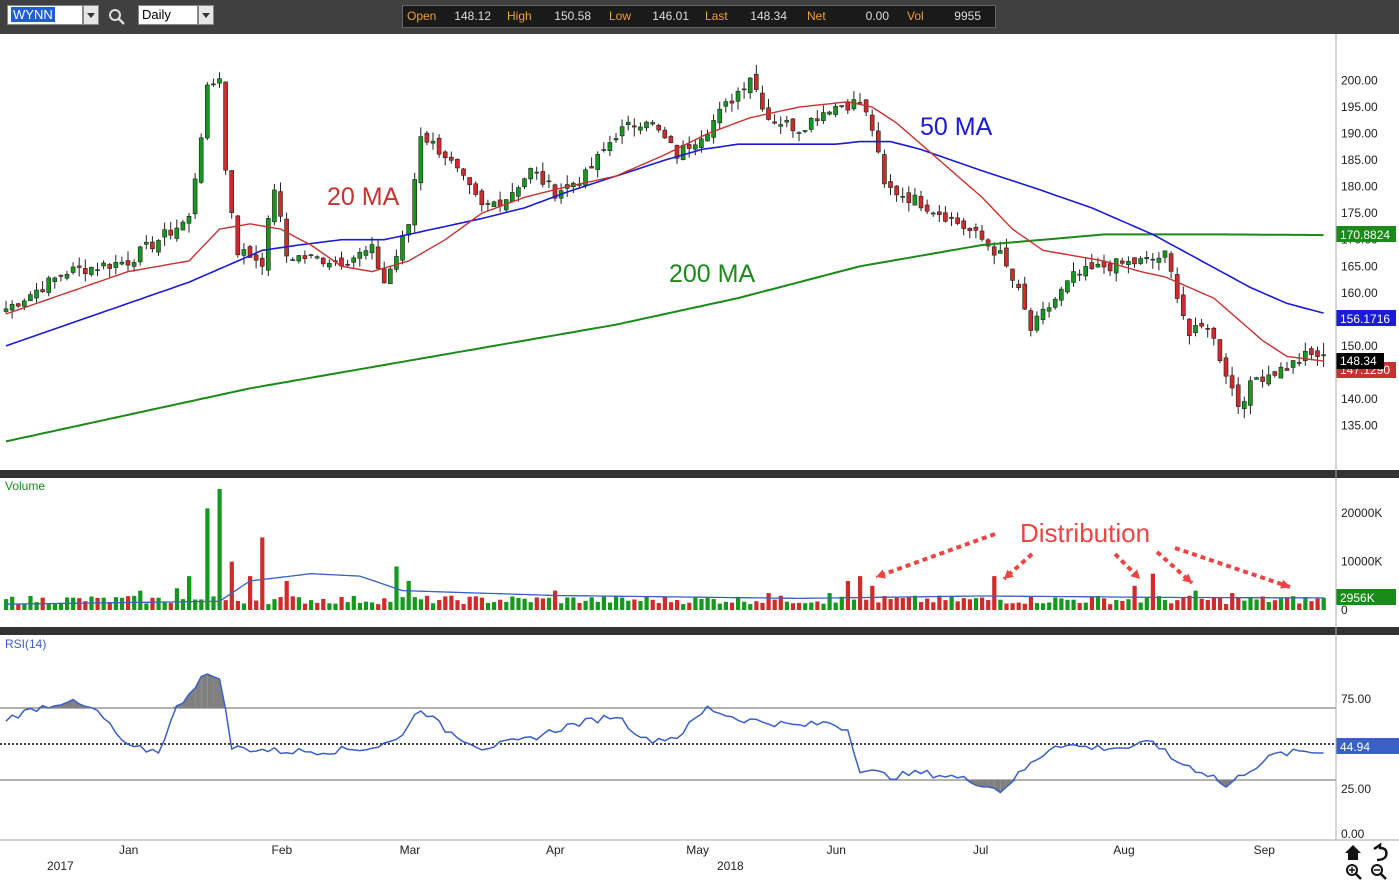 The width and height of the screenshot is (1399, 881). What do you see at coordinates (45, 15) in the screenshot?
I see `symbol-input: WYNN` at bounding box center [45, 15].